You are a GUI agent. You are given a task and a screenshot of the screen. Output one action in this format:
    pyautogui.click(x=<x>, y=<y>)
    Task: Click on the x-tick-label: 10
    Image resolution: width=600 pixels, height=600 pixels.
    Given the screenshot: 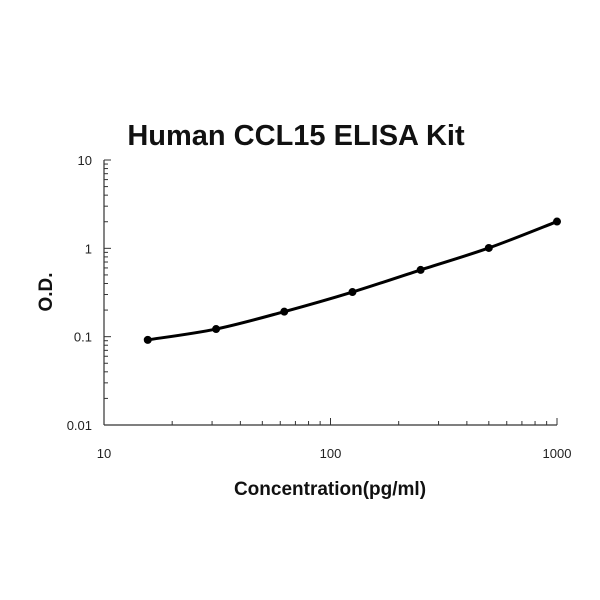 What is the action you would take?
    pyautogui.click(x=104, y=453)
    